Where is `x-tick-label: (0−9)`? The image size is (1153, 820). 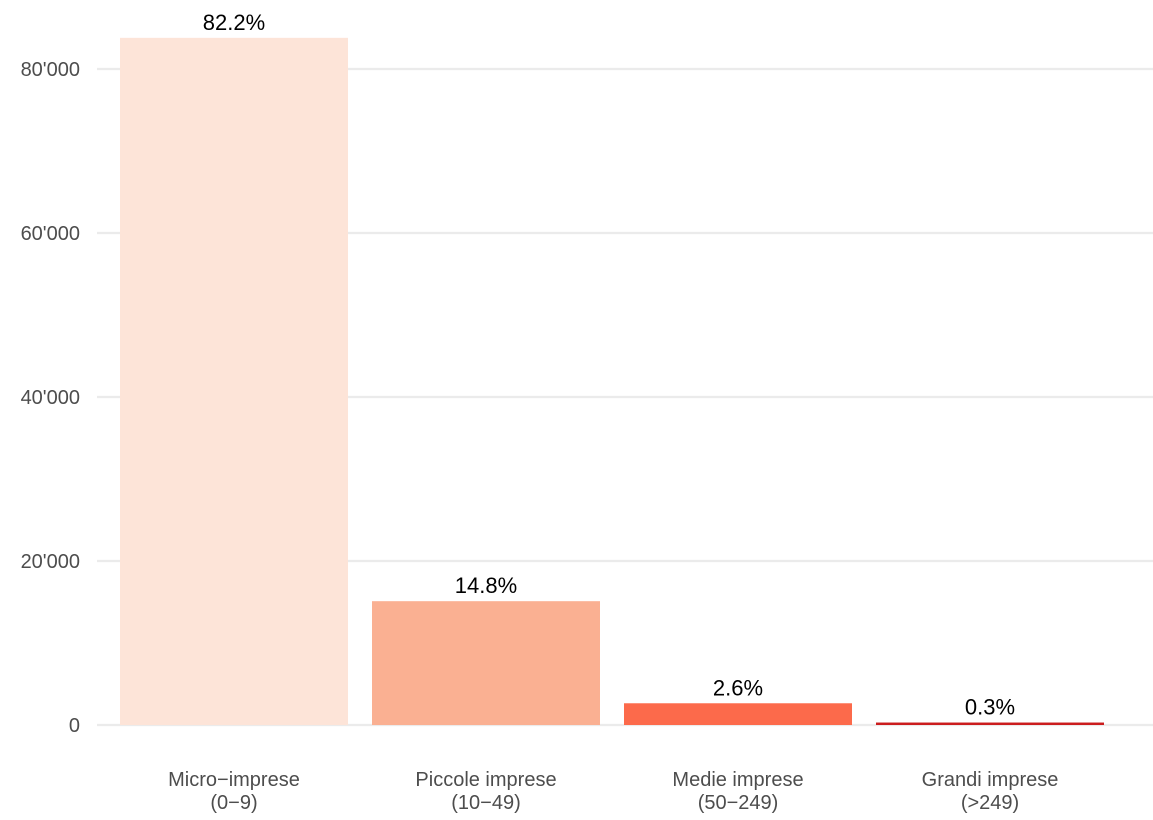 x-tick-label: (0−9) is located at coordinates (233, 803).